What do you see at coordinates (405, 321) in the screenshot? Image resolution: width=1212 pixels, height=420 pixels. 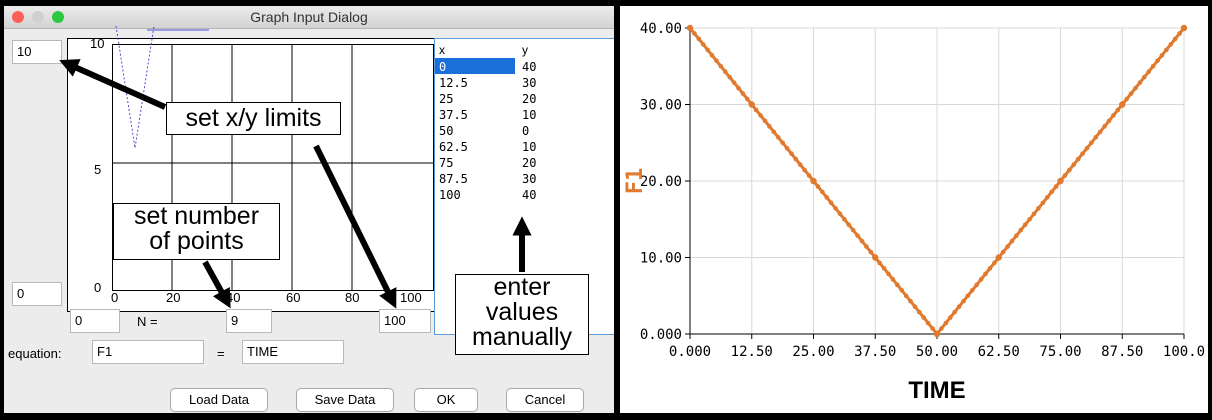 I see `x-max-field: 100` at bounding box center [405, 321].